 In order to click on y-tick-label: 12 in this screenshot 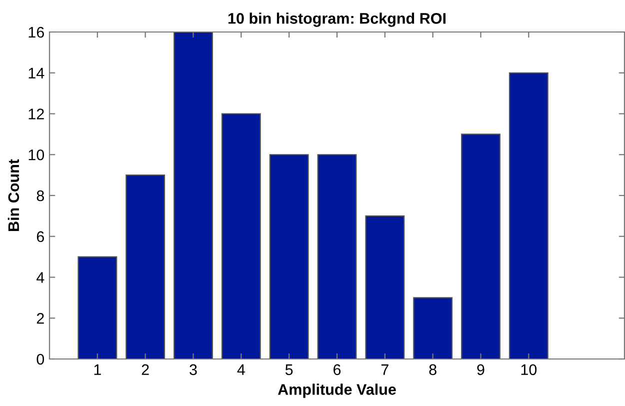, I will do `click(36, 114)`.